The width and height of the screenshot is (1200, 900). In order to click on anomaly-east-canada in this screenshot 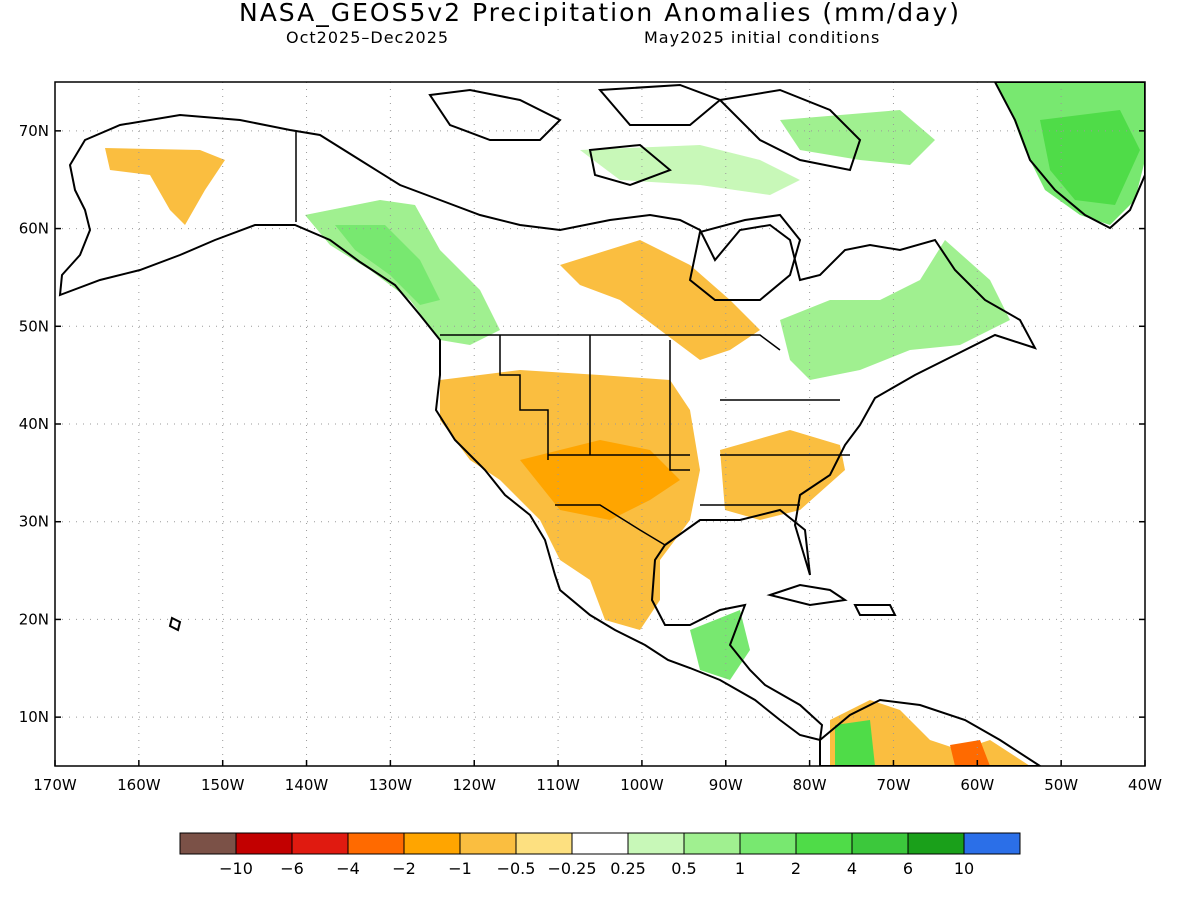, I will do `click(895, 310)`.